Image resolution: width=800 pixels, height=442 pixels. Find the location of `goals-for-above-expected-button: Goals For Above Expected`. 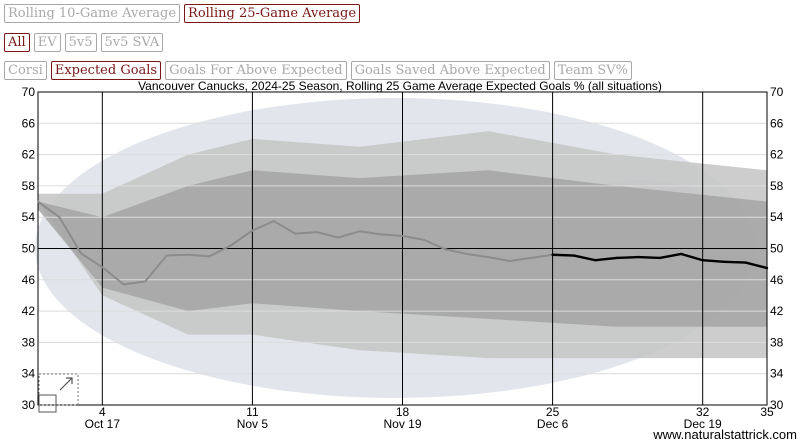

goals-for-above-expected-button: Goals For Above Expected is located at coordinates (256, 70).